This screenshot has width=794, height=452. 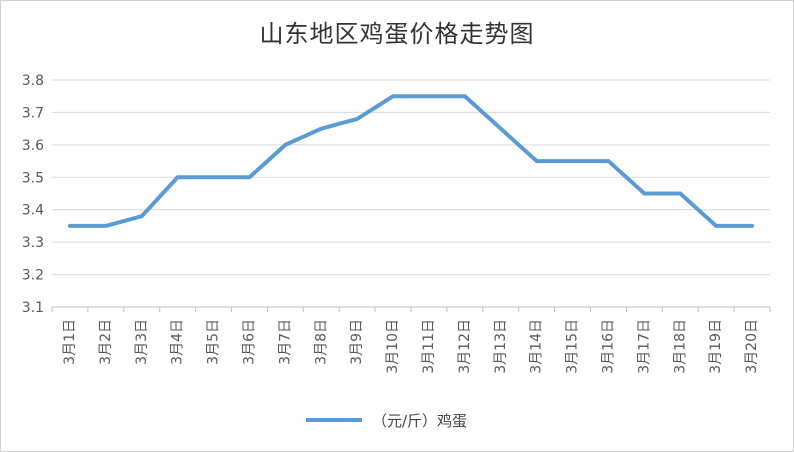 I want to click on x-tick-label: 3月6日, so click(x=249, y=342).